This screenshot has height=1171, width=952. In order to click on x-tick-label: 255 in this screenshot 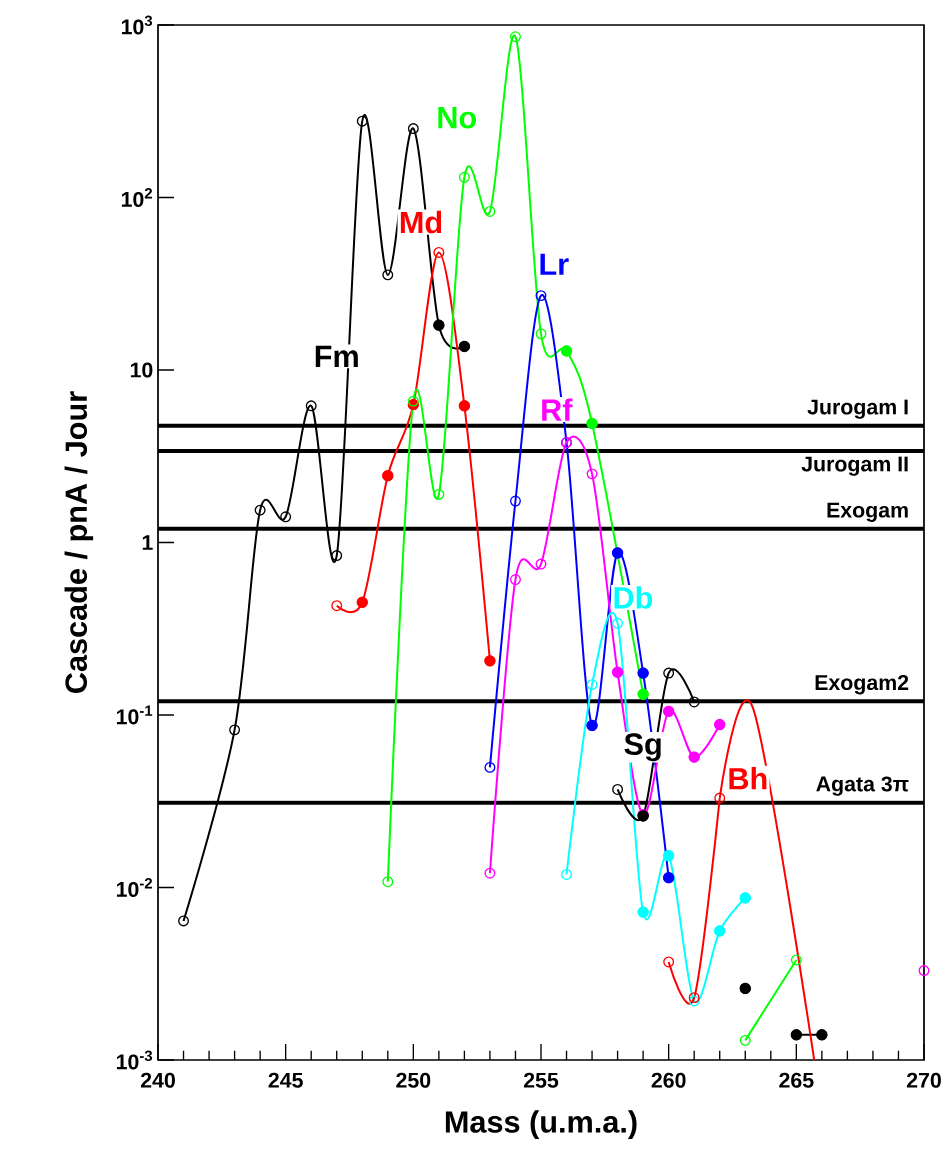, I will do `click(541, 1080)`.